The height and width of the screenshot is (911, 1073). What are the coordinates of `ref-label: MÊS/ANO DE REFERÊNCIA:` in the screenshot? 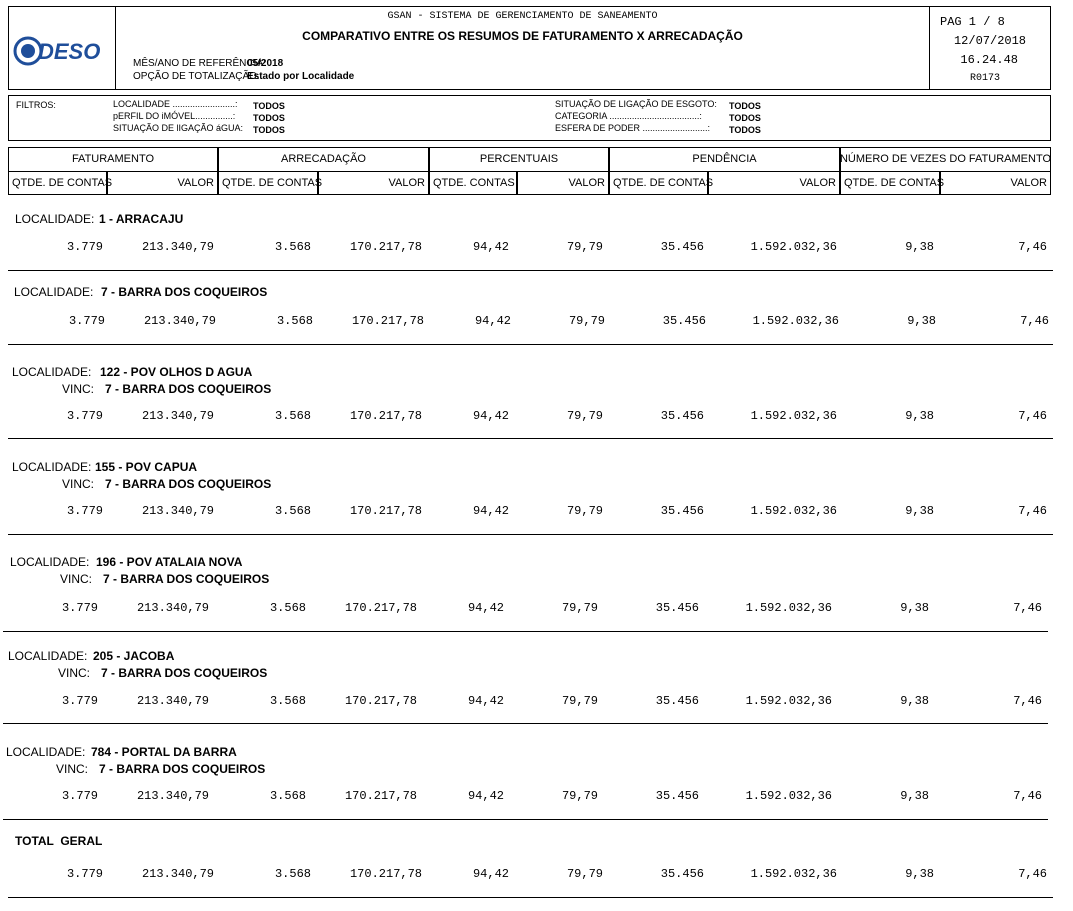 It's located at (199, 63).